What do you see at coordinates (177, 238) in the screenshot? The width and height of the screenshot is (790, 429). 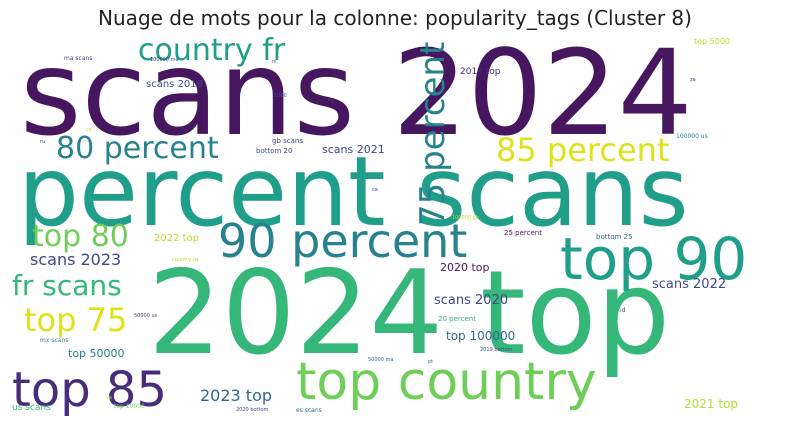 I see `word-2022-top: 2022 top` at bounding box center [177, 238].